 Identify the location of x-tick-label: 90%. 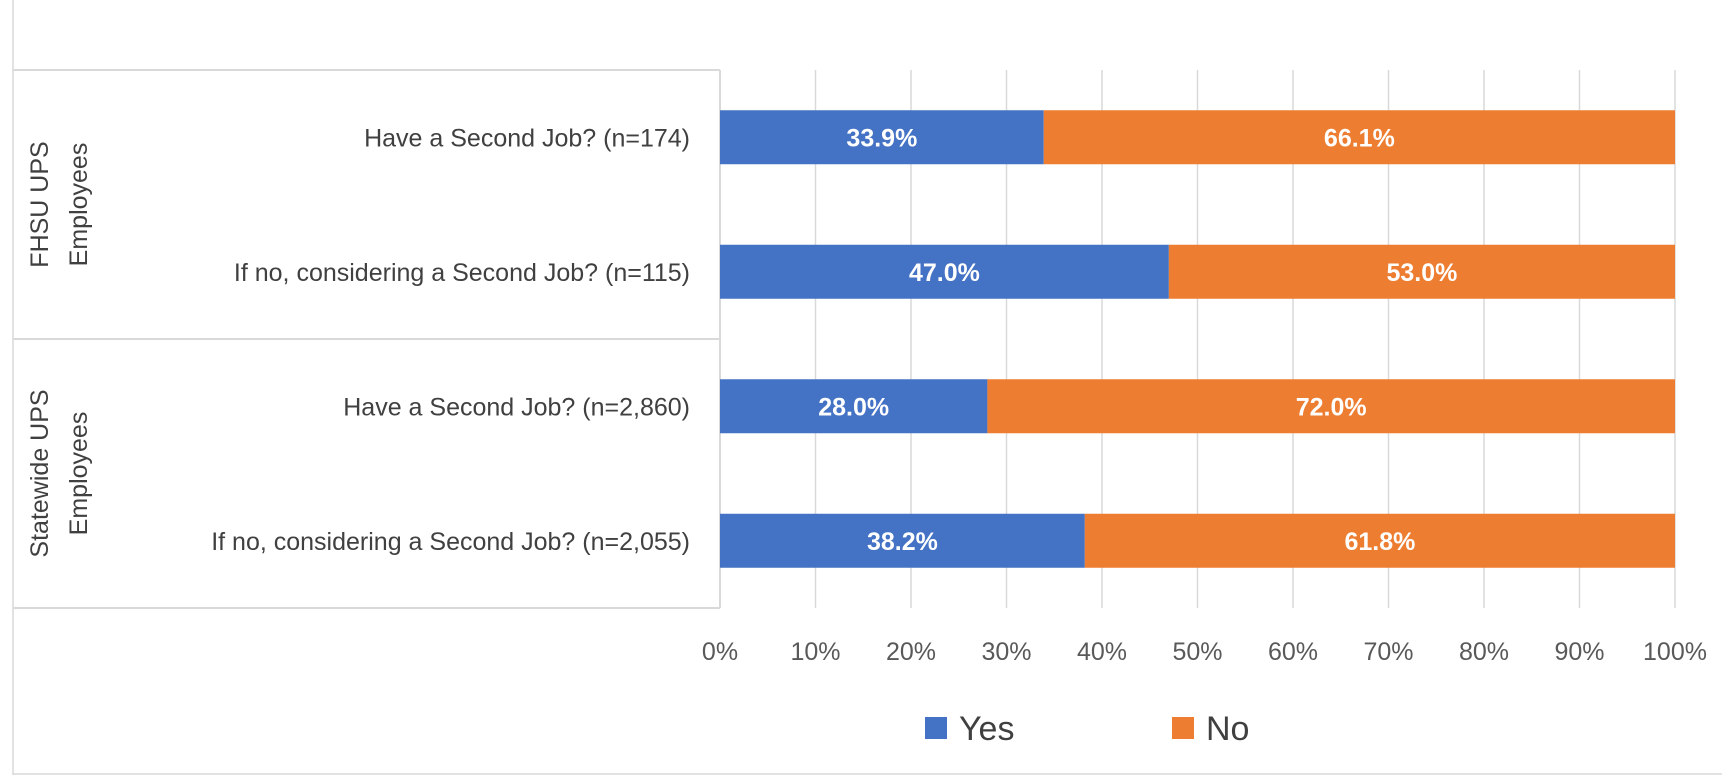
(1579, 652).